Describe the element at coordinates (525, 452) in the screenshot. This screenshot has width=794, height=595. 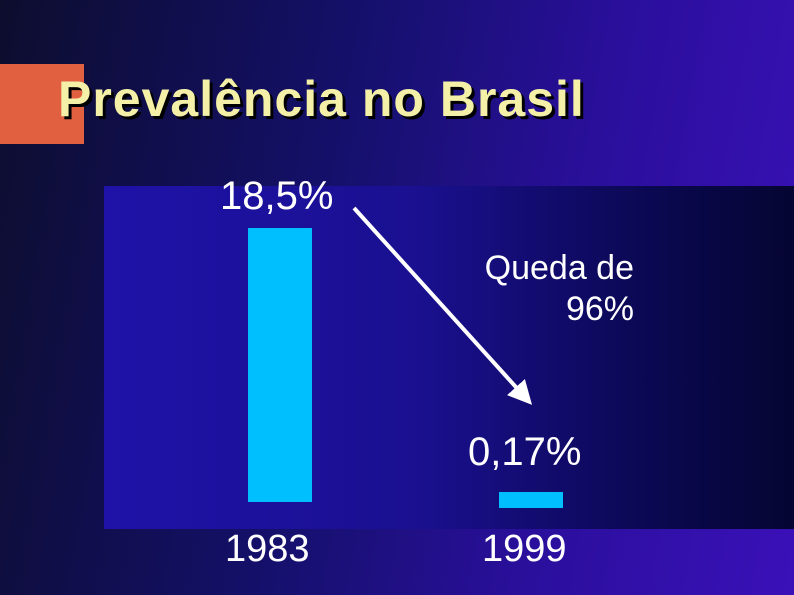
I see `data-label-1999: 0,17%` at that location.